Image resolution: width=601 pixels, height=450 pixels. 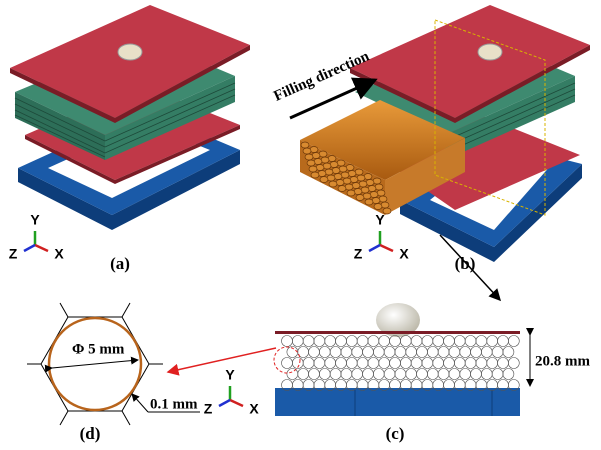 I want to click on panel-label: (a), so click(x=120, y=263).